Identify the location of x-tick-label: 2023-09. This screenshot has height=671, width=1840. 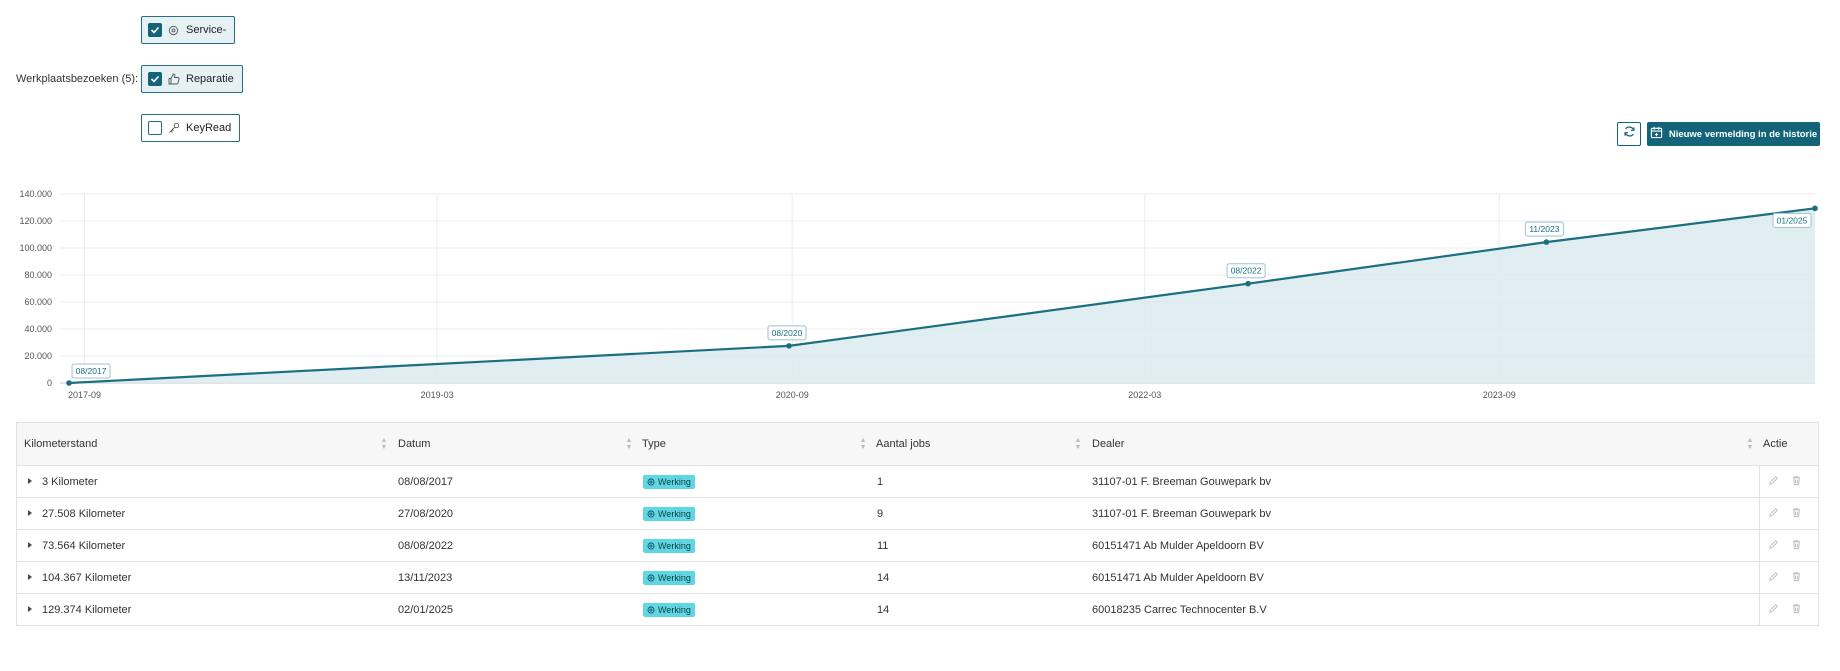
(1499, 395).